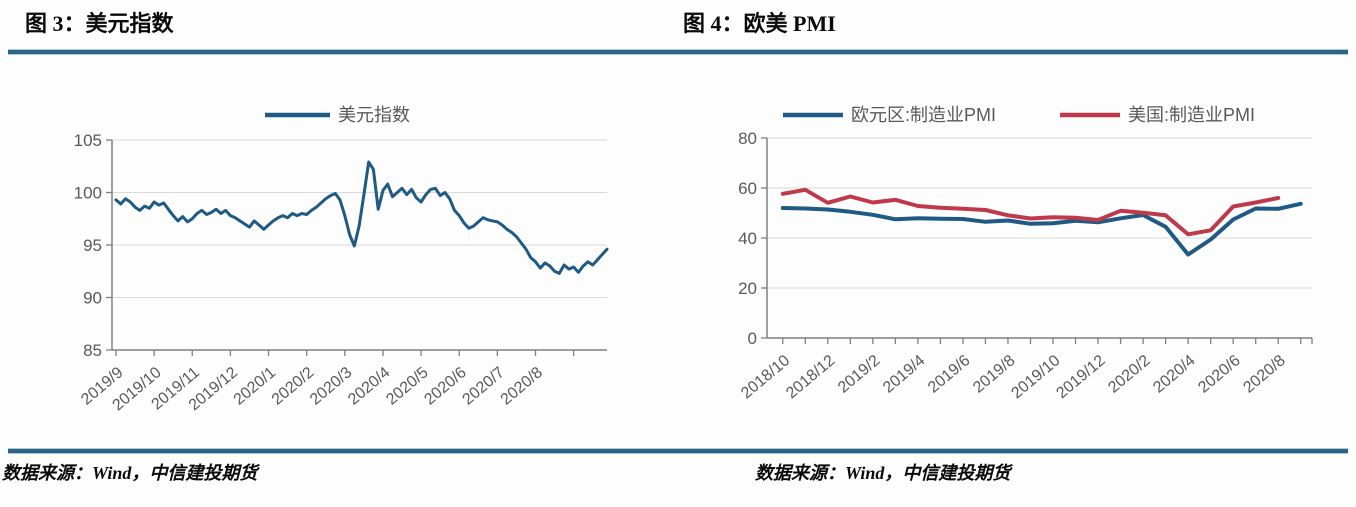 Image resolution: width=1356 pixels, height=507 pixels. What do you see at coordinates (92, 245) in the screenshot?
I see `y-tick-label: 95` at bounding box center [92, 245].